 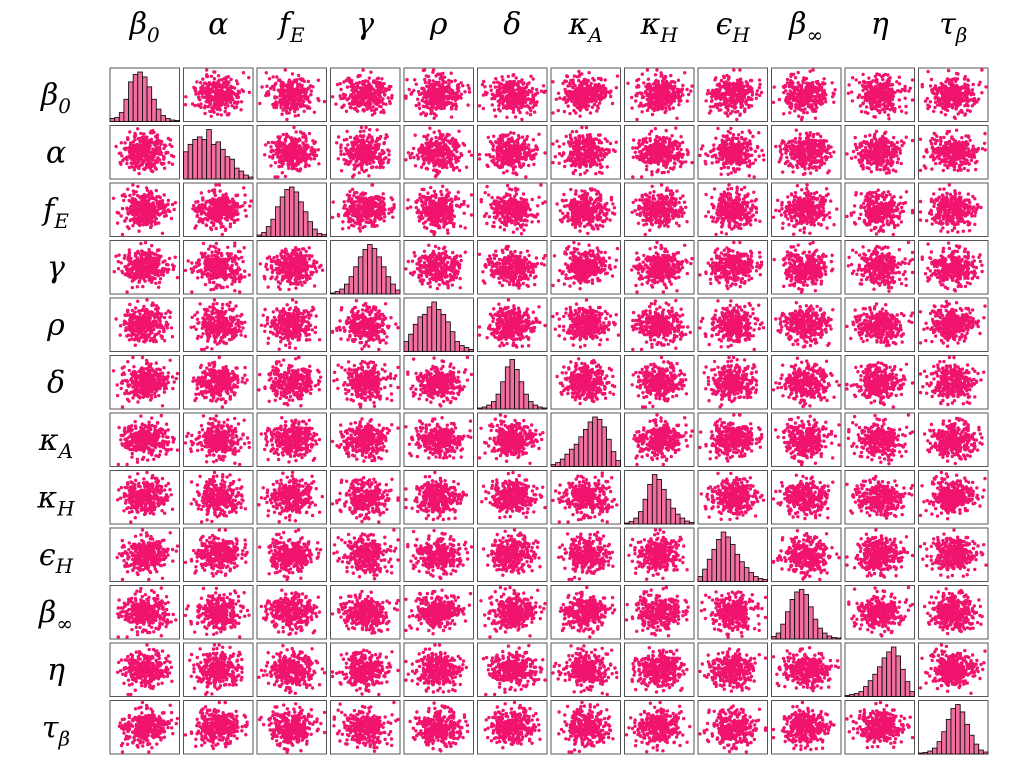 What do you see at coordinates (56, 152) in the screenshot?
I see `row-label-alpha: α` at bounding box center [56, 152].